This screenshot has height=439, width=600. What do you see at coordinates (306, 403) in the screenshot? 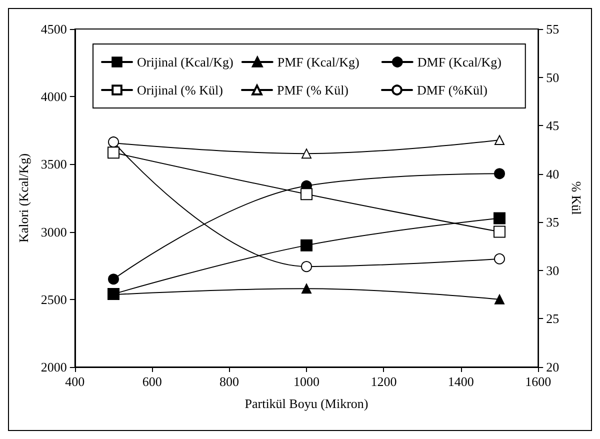
I see `x-axis-title: Partikül Boyu (Mikron)` at bounding box center [306, 403].